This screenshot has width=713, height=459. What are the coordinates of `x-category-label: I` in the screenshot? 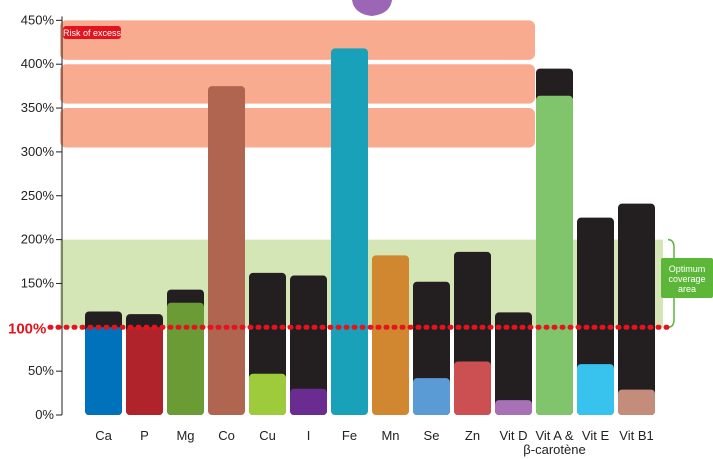 It's located at (309, 435).